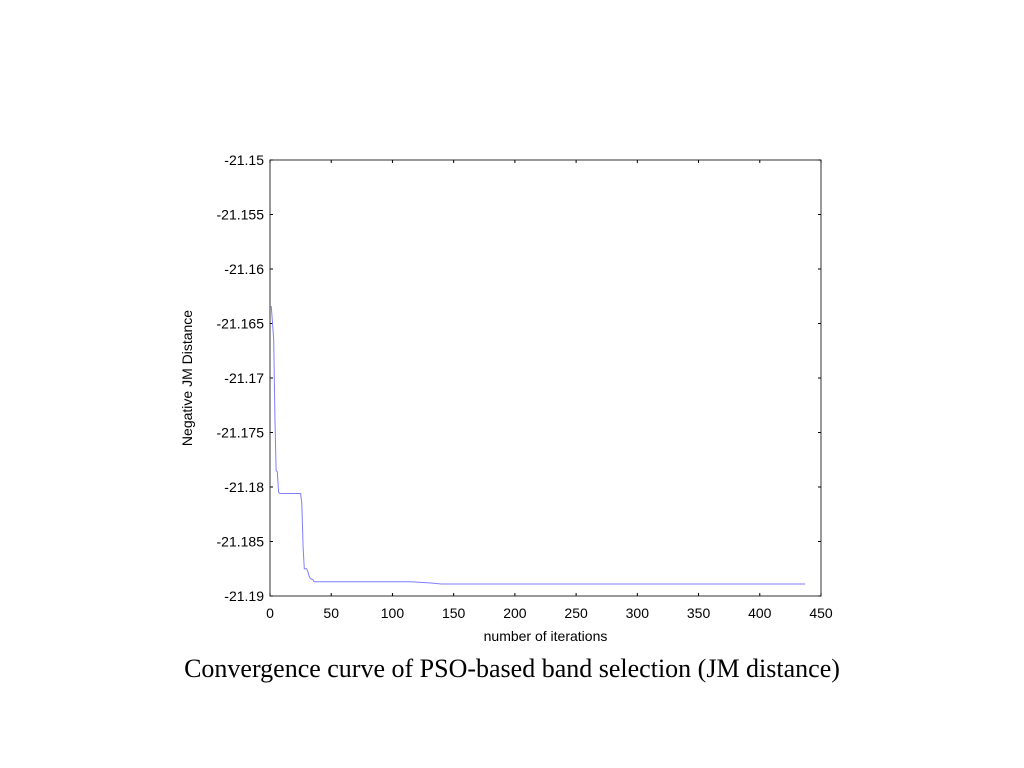  Describe the element at coordinates (393, 613) in the screenshot. I see `x-tick-label: 100` at that location.